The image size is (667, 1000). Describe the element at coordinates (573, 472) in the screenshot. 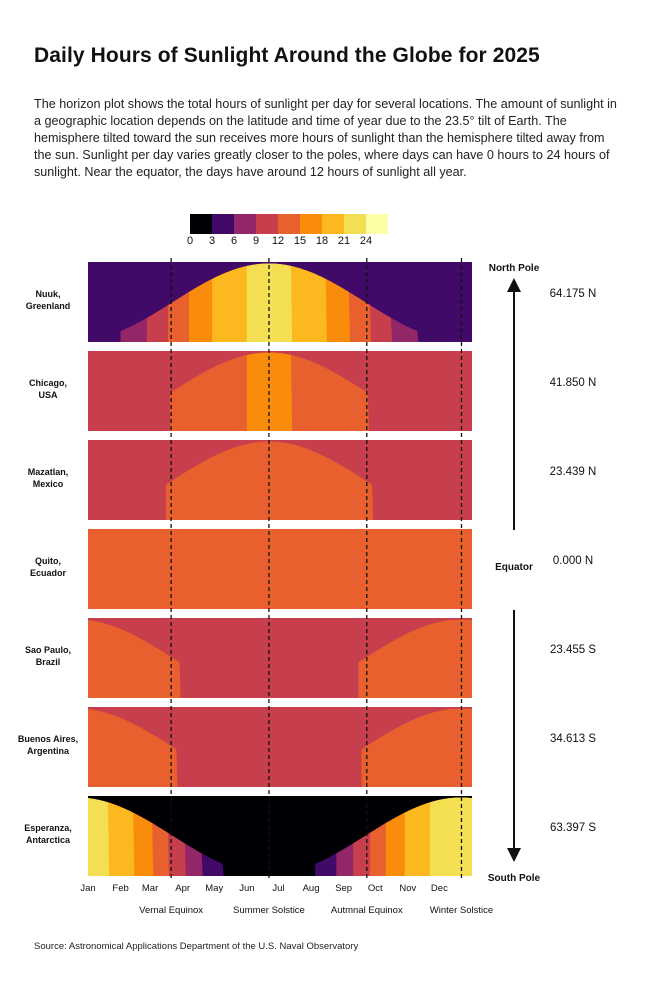

I see `location-latitude: 23.439 N` at that location.